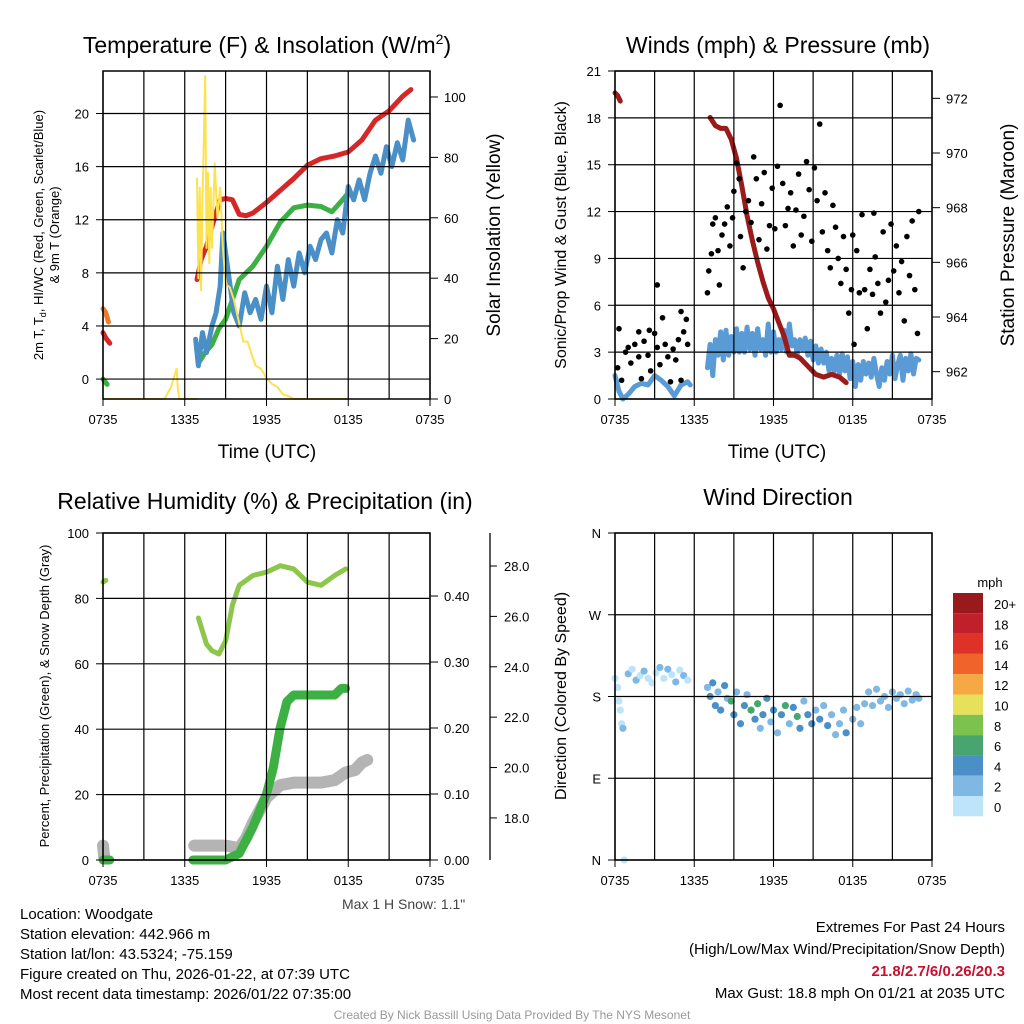 The image size is (1024, 1024). What do you see at coordinates (273, 278) in the screenshot?
I see `td-line` at bounding box center [273, 278].